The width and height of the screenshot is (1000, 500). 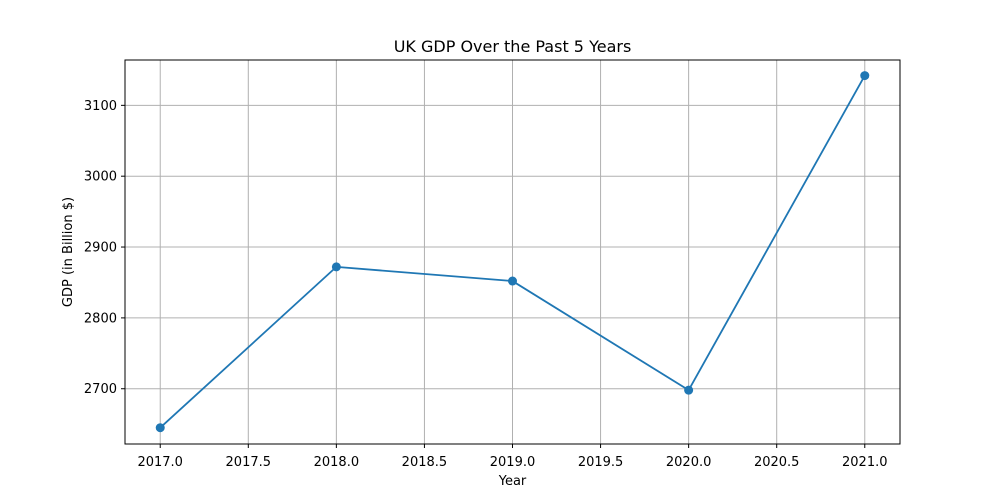 What do you see at coordinates (68, 252) in the screenshot?
I see `y-axis-title: GDP (in Billion $)` at bounding box center [68, 252].